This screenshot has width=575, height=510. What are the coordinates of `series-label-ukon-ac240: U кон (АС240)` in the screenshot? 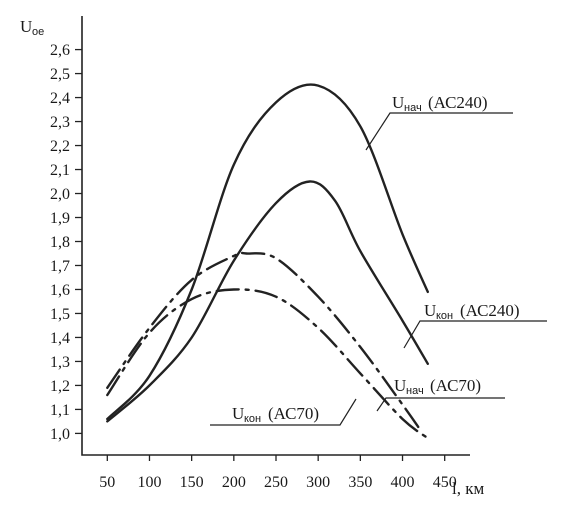 It's located at (472, 311).